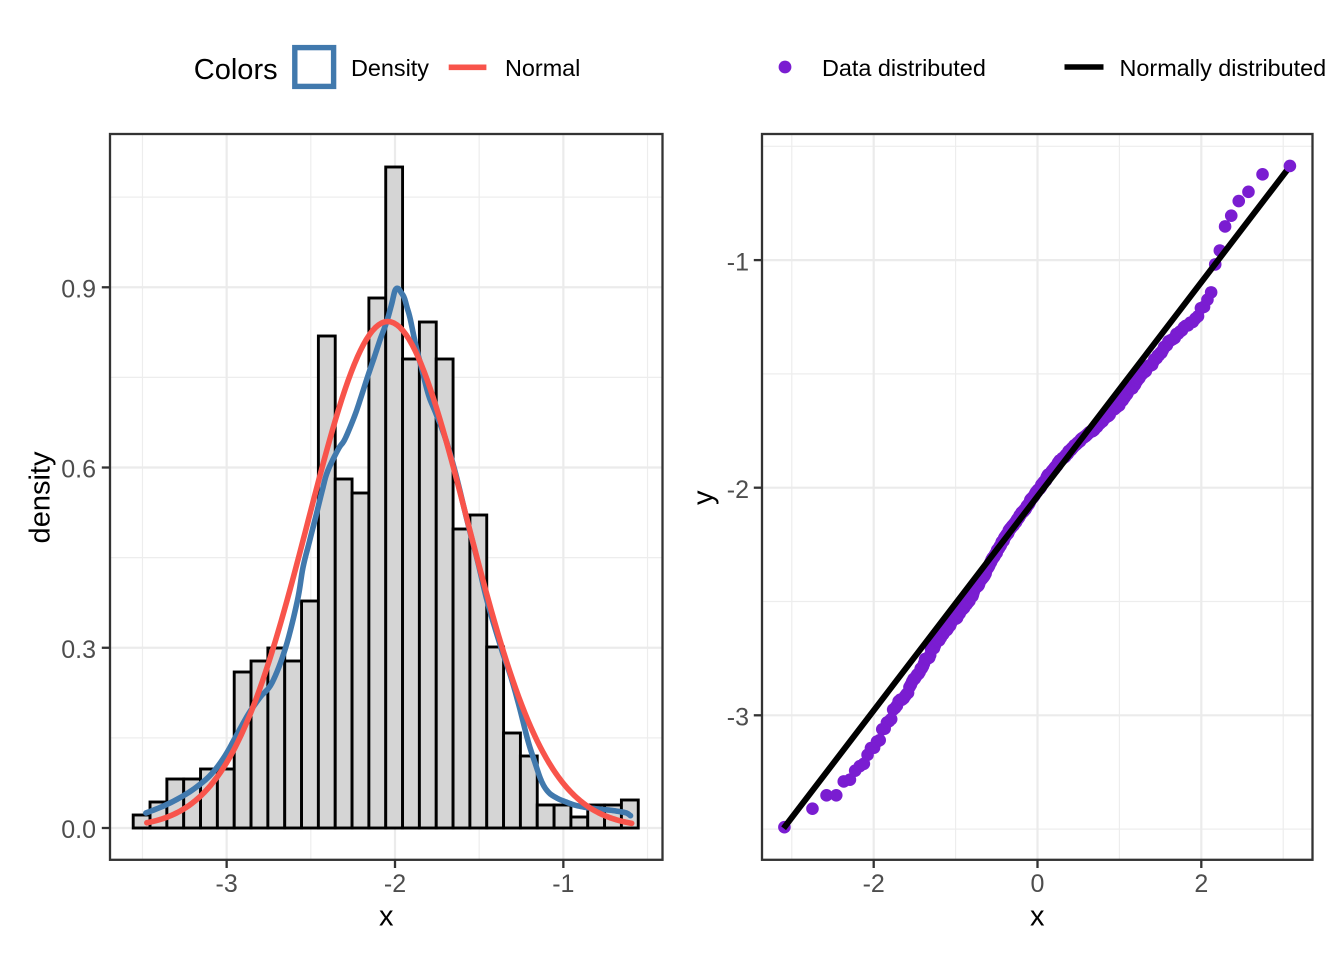 The width and height of the screenshot is (1344, 960). Describe the element at coordinates (78, 830) in the screenshot. I see `svg-text: 0.0` at that location.